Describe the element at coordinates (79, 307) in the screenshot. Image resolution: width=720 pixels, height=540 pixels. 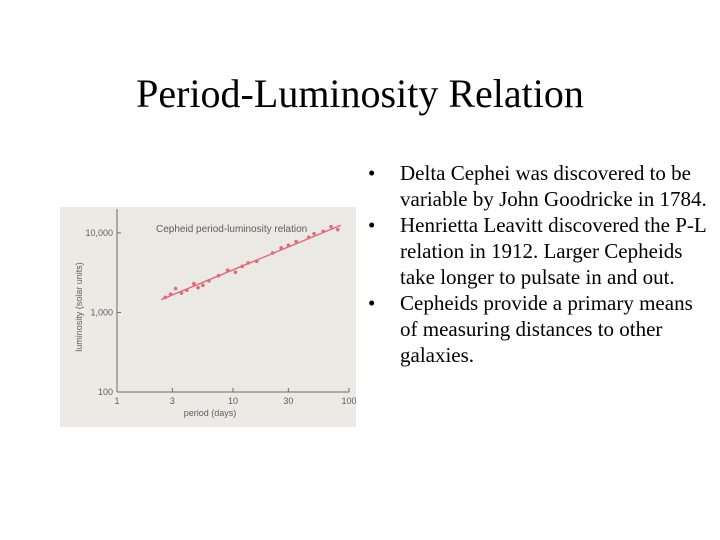
I see `y-axis-label: luminosity (solar units)` at that location.